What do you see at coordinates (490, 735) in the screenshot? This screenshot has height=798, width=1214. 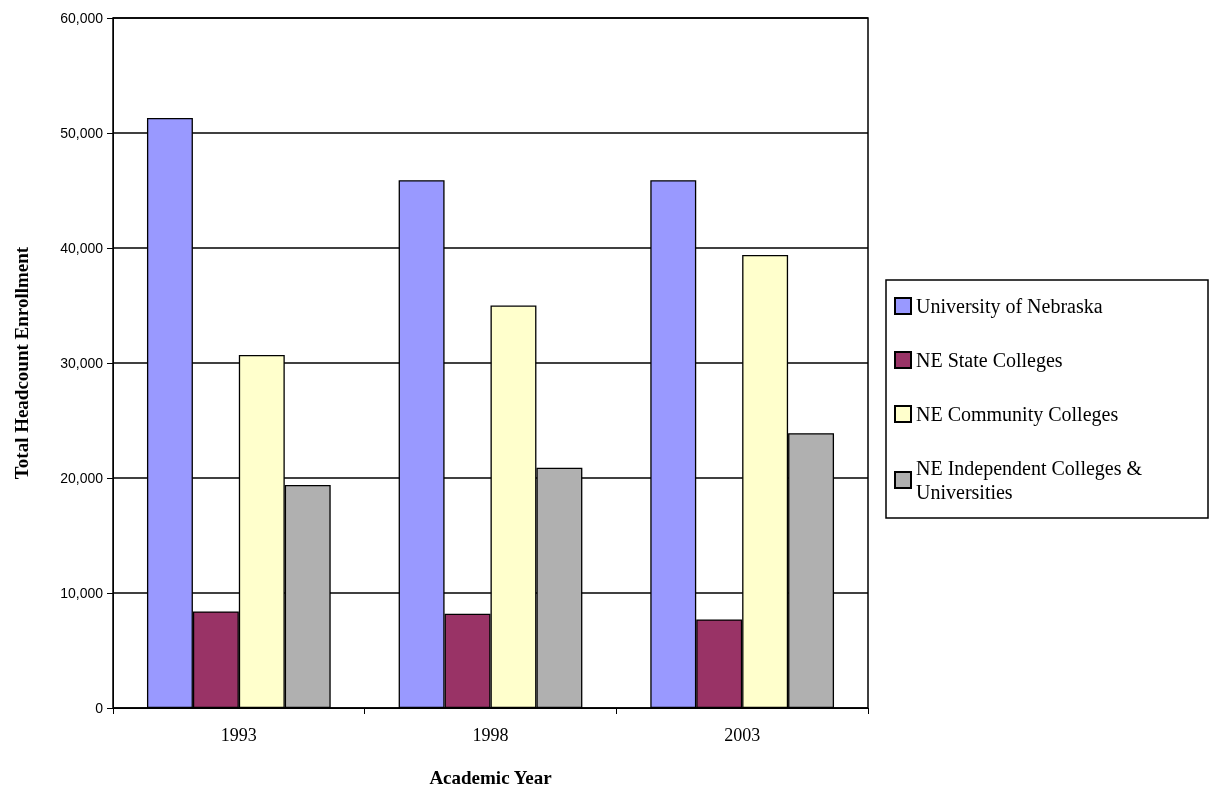 I see `x-tick-label: 1998` at bounding box center [490, 735].